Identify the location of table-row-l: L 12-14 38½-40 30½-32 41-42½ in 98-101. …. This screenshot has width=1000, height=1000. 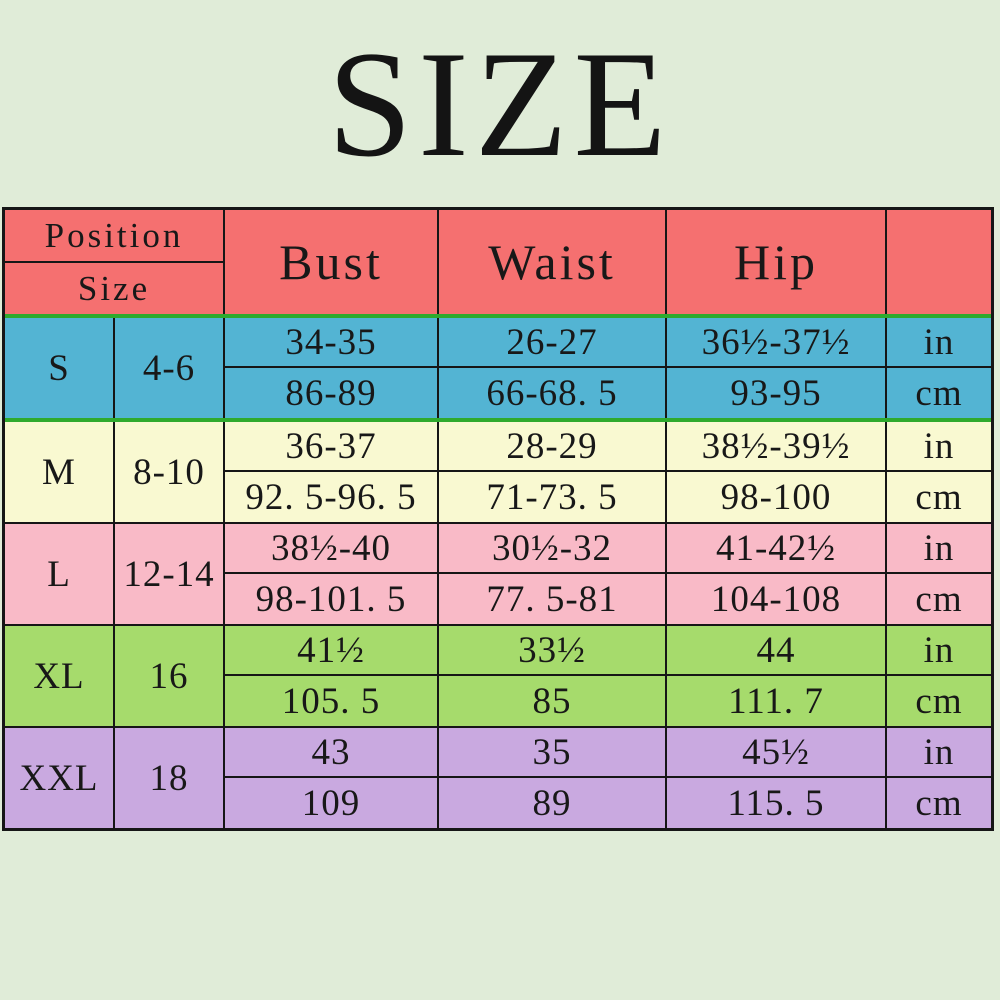
(498, 573).